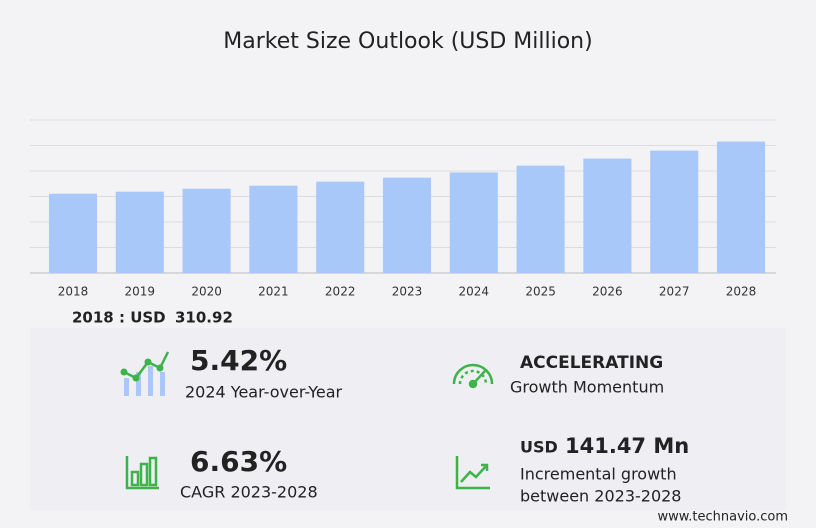 The width and height of the screenshot is (816, 528). Describe the element at coordinates (73, 292) in the screenshot. I see `x-tick-label: 2018` at that location.